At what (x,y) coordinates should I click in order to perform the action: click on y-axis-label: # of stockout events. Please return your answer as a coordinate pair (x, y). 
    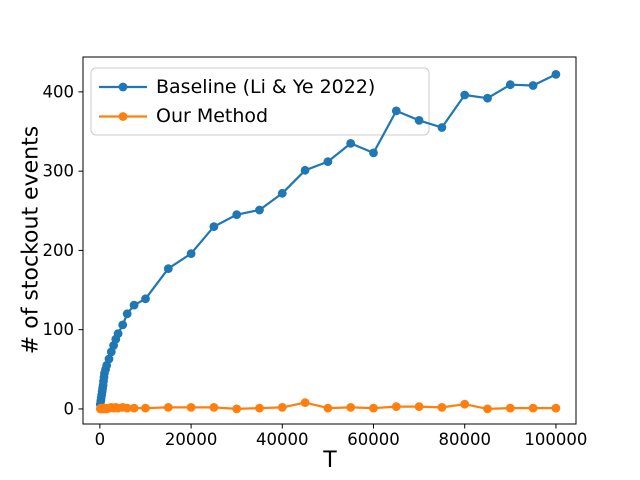
    Looking at the image, I should click on (31, 240).